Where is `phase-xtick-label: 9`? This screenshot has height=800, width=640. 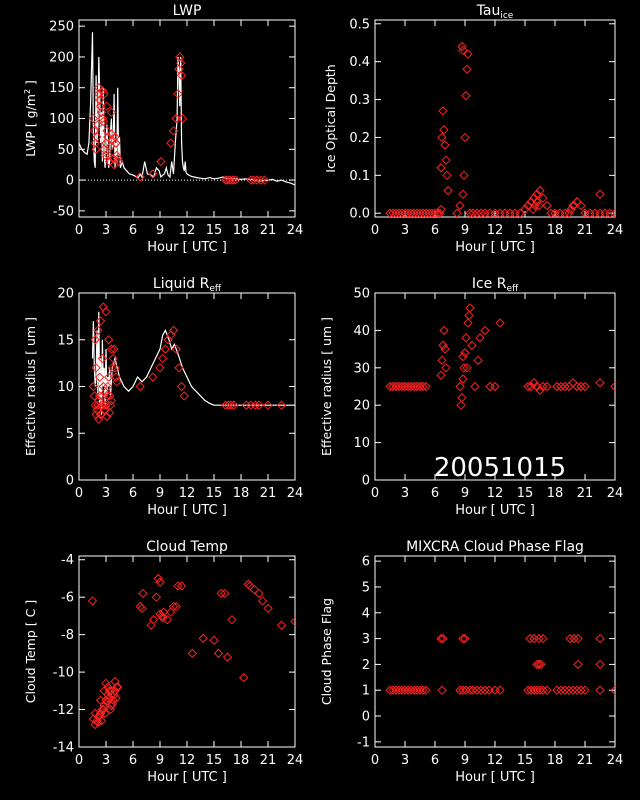 phase-xtick-label: 9 is located at coordinates (465, 760).